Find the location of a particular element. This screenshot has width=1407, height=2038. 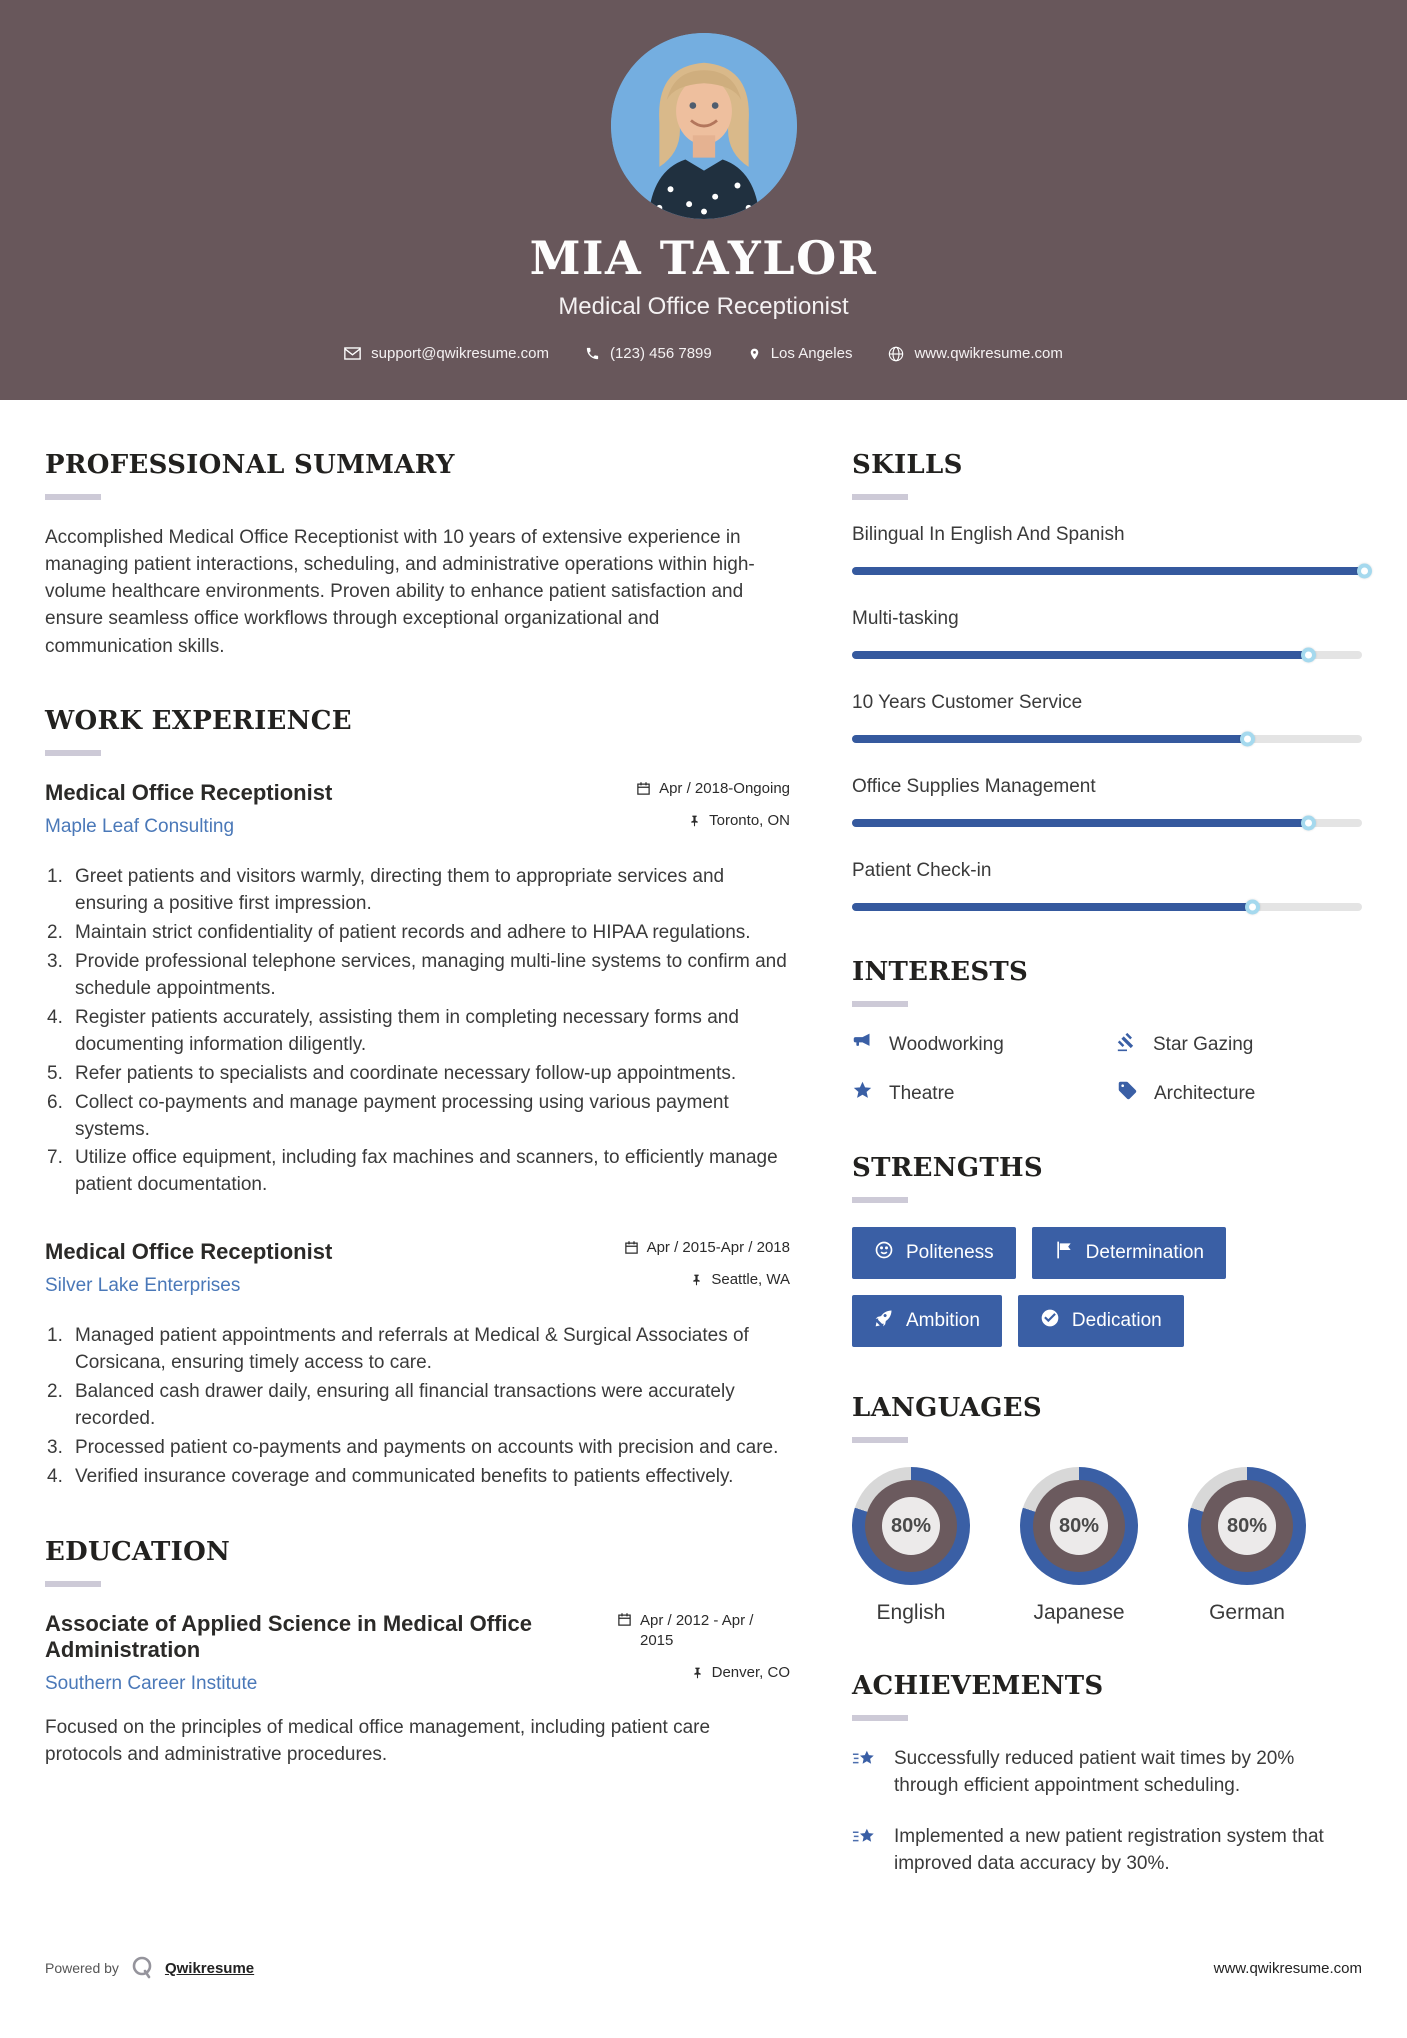

interest-theatre: Theatre is located at coordinates (974, 1093).